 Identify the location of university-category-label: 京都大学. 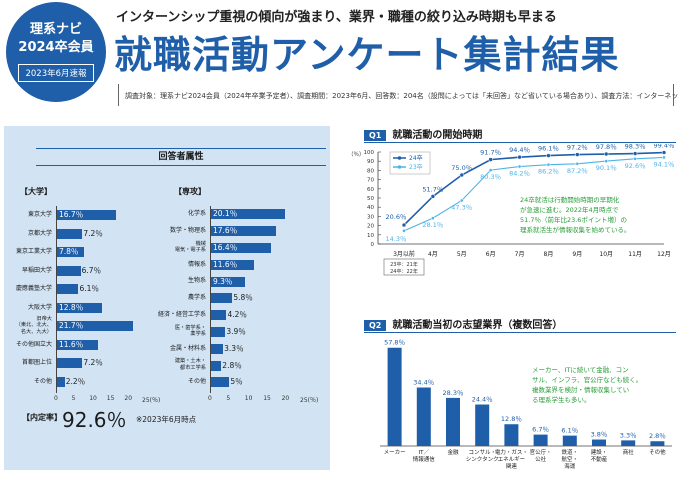
(39, 233).